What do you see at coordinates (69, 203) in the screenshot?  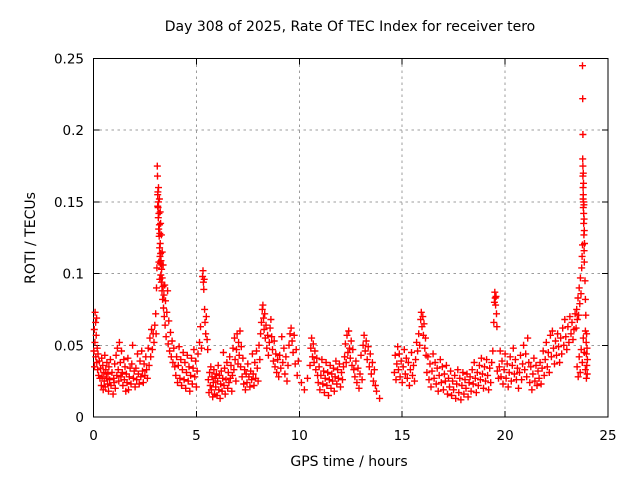 I see `y-tick-label: 0.15` at bounding box center [69, 203].